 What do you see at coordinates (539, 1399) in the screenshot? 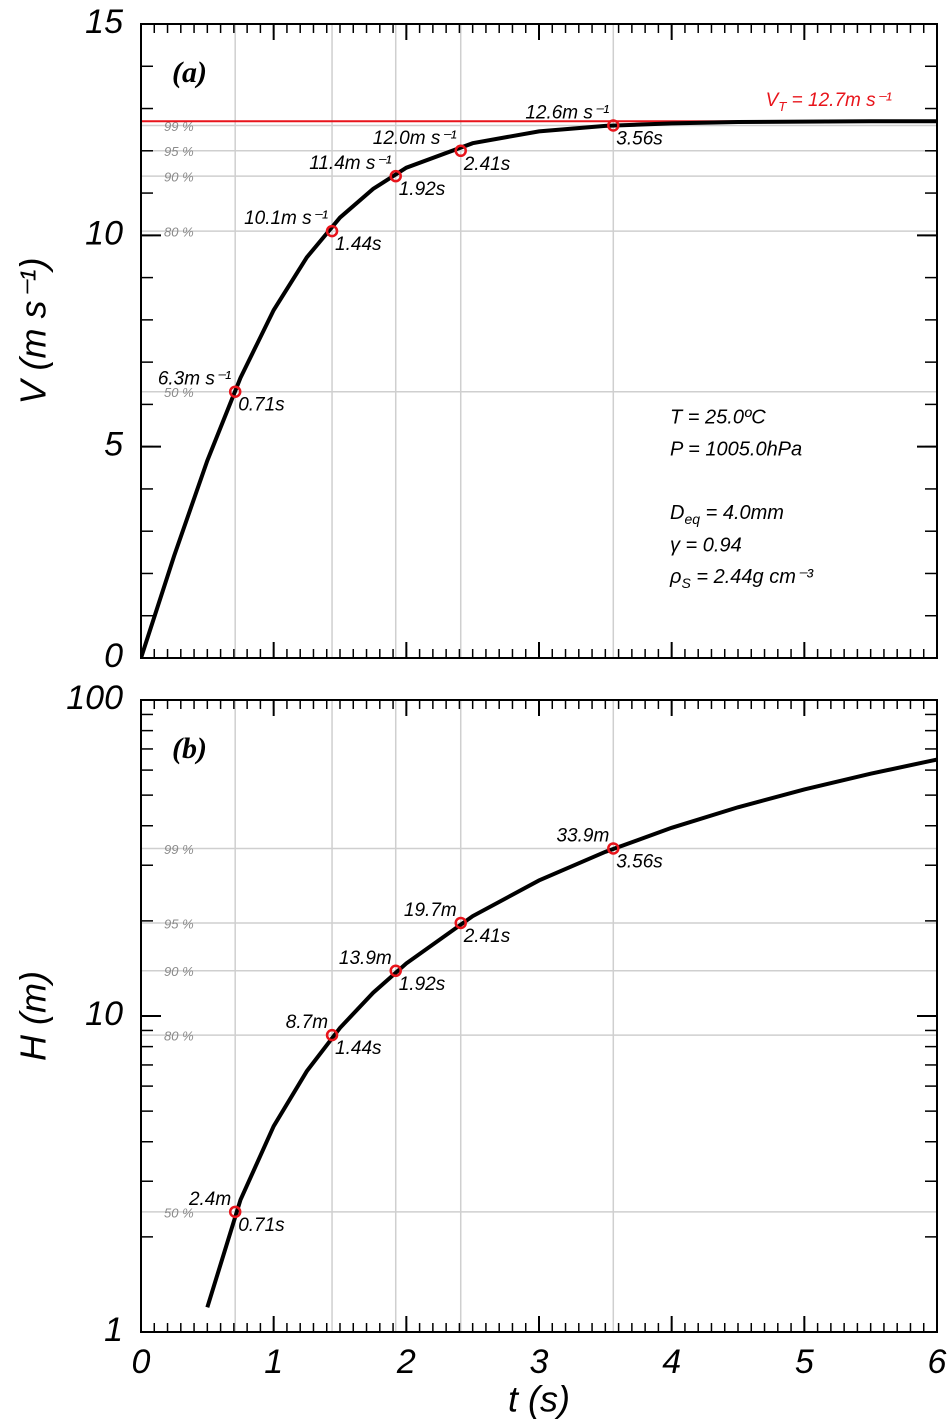
I see `x-axis-label: t (s)` at bounding box center [539, 1399].